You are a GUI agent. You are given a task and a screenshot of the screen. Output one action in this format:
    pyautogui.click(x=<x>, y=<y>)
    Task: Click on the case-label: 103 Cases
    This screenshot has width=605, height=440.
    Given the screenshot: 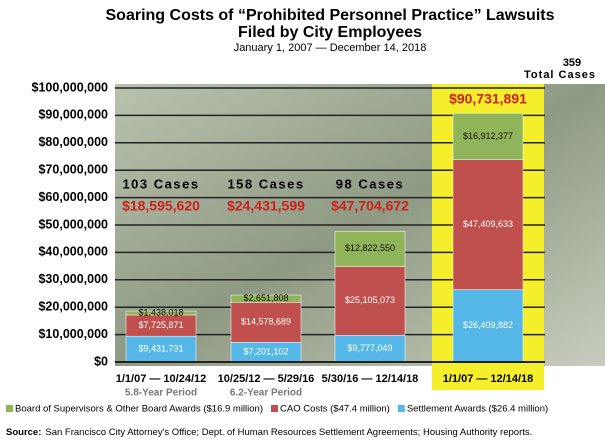 What is the action you would take?
    pyautogui.click(x=160, y=183)
    